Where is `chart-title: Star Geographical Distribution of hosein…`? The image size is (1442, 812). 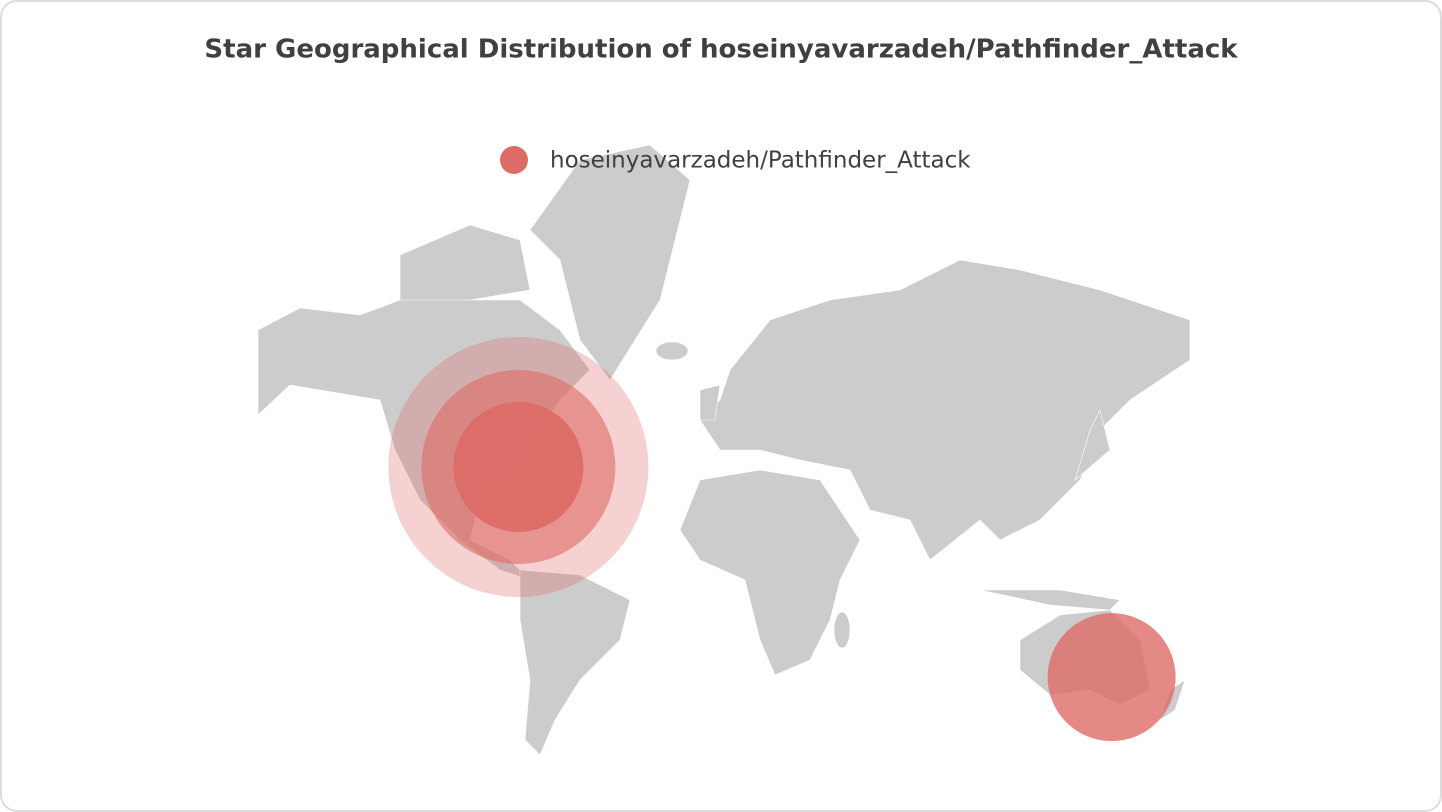 chart-title: Star Geographical Distribution of hosein… is located at coordinates (721, 50).